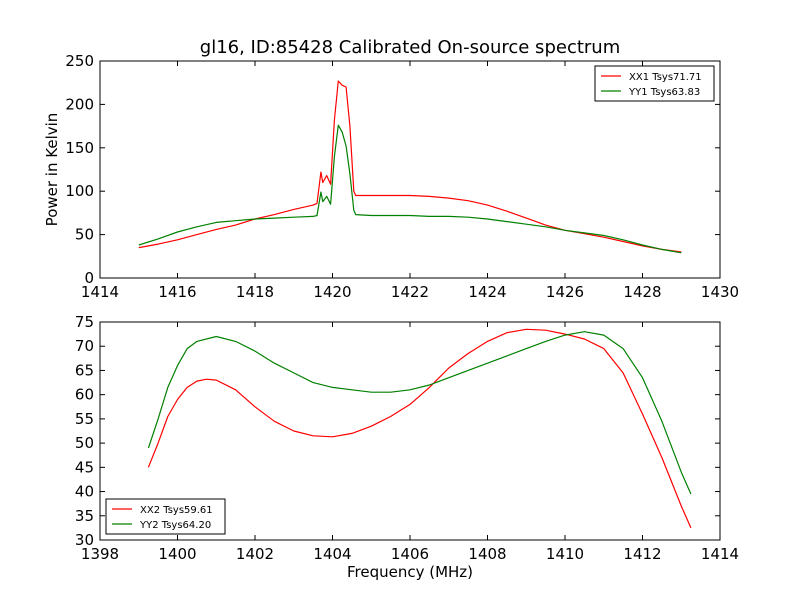 The width and height of the screenshot is (800, 600). I want to click on y-tick-label: 0, so click(89, 278).